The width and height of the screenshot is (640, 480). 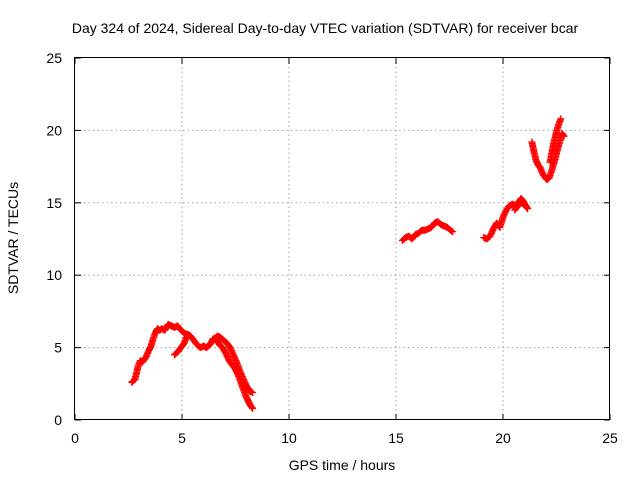 What do you see at coordinates (610, 438) in the screenshot?
I see `x-tick-label: 25` at bounding box center [610, 438].